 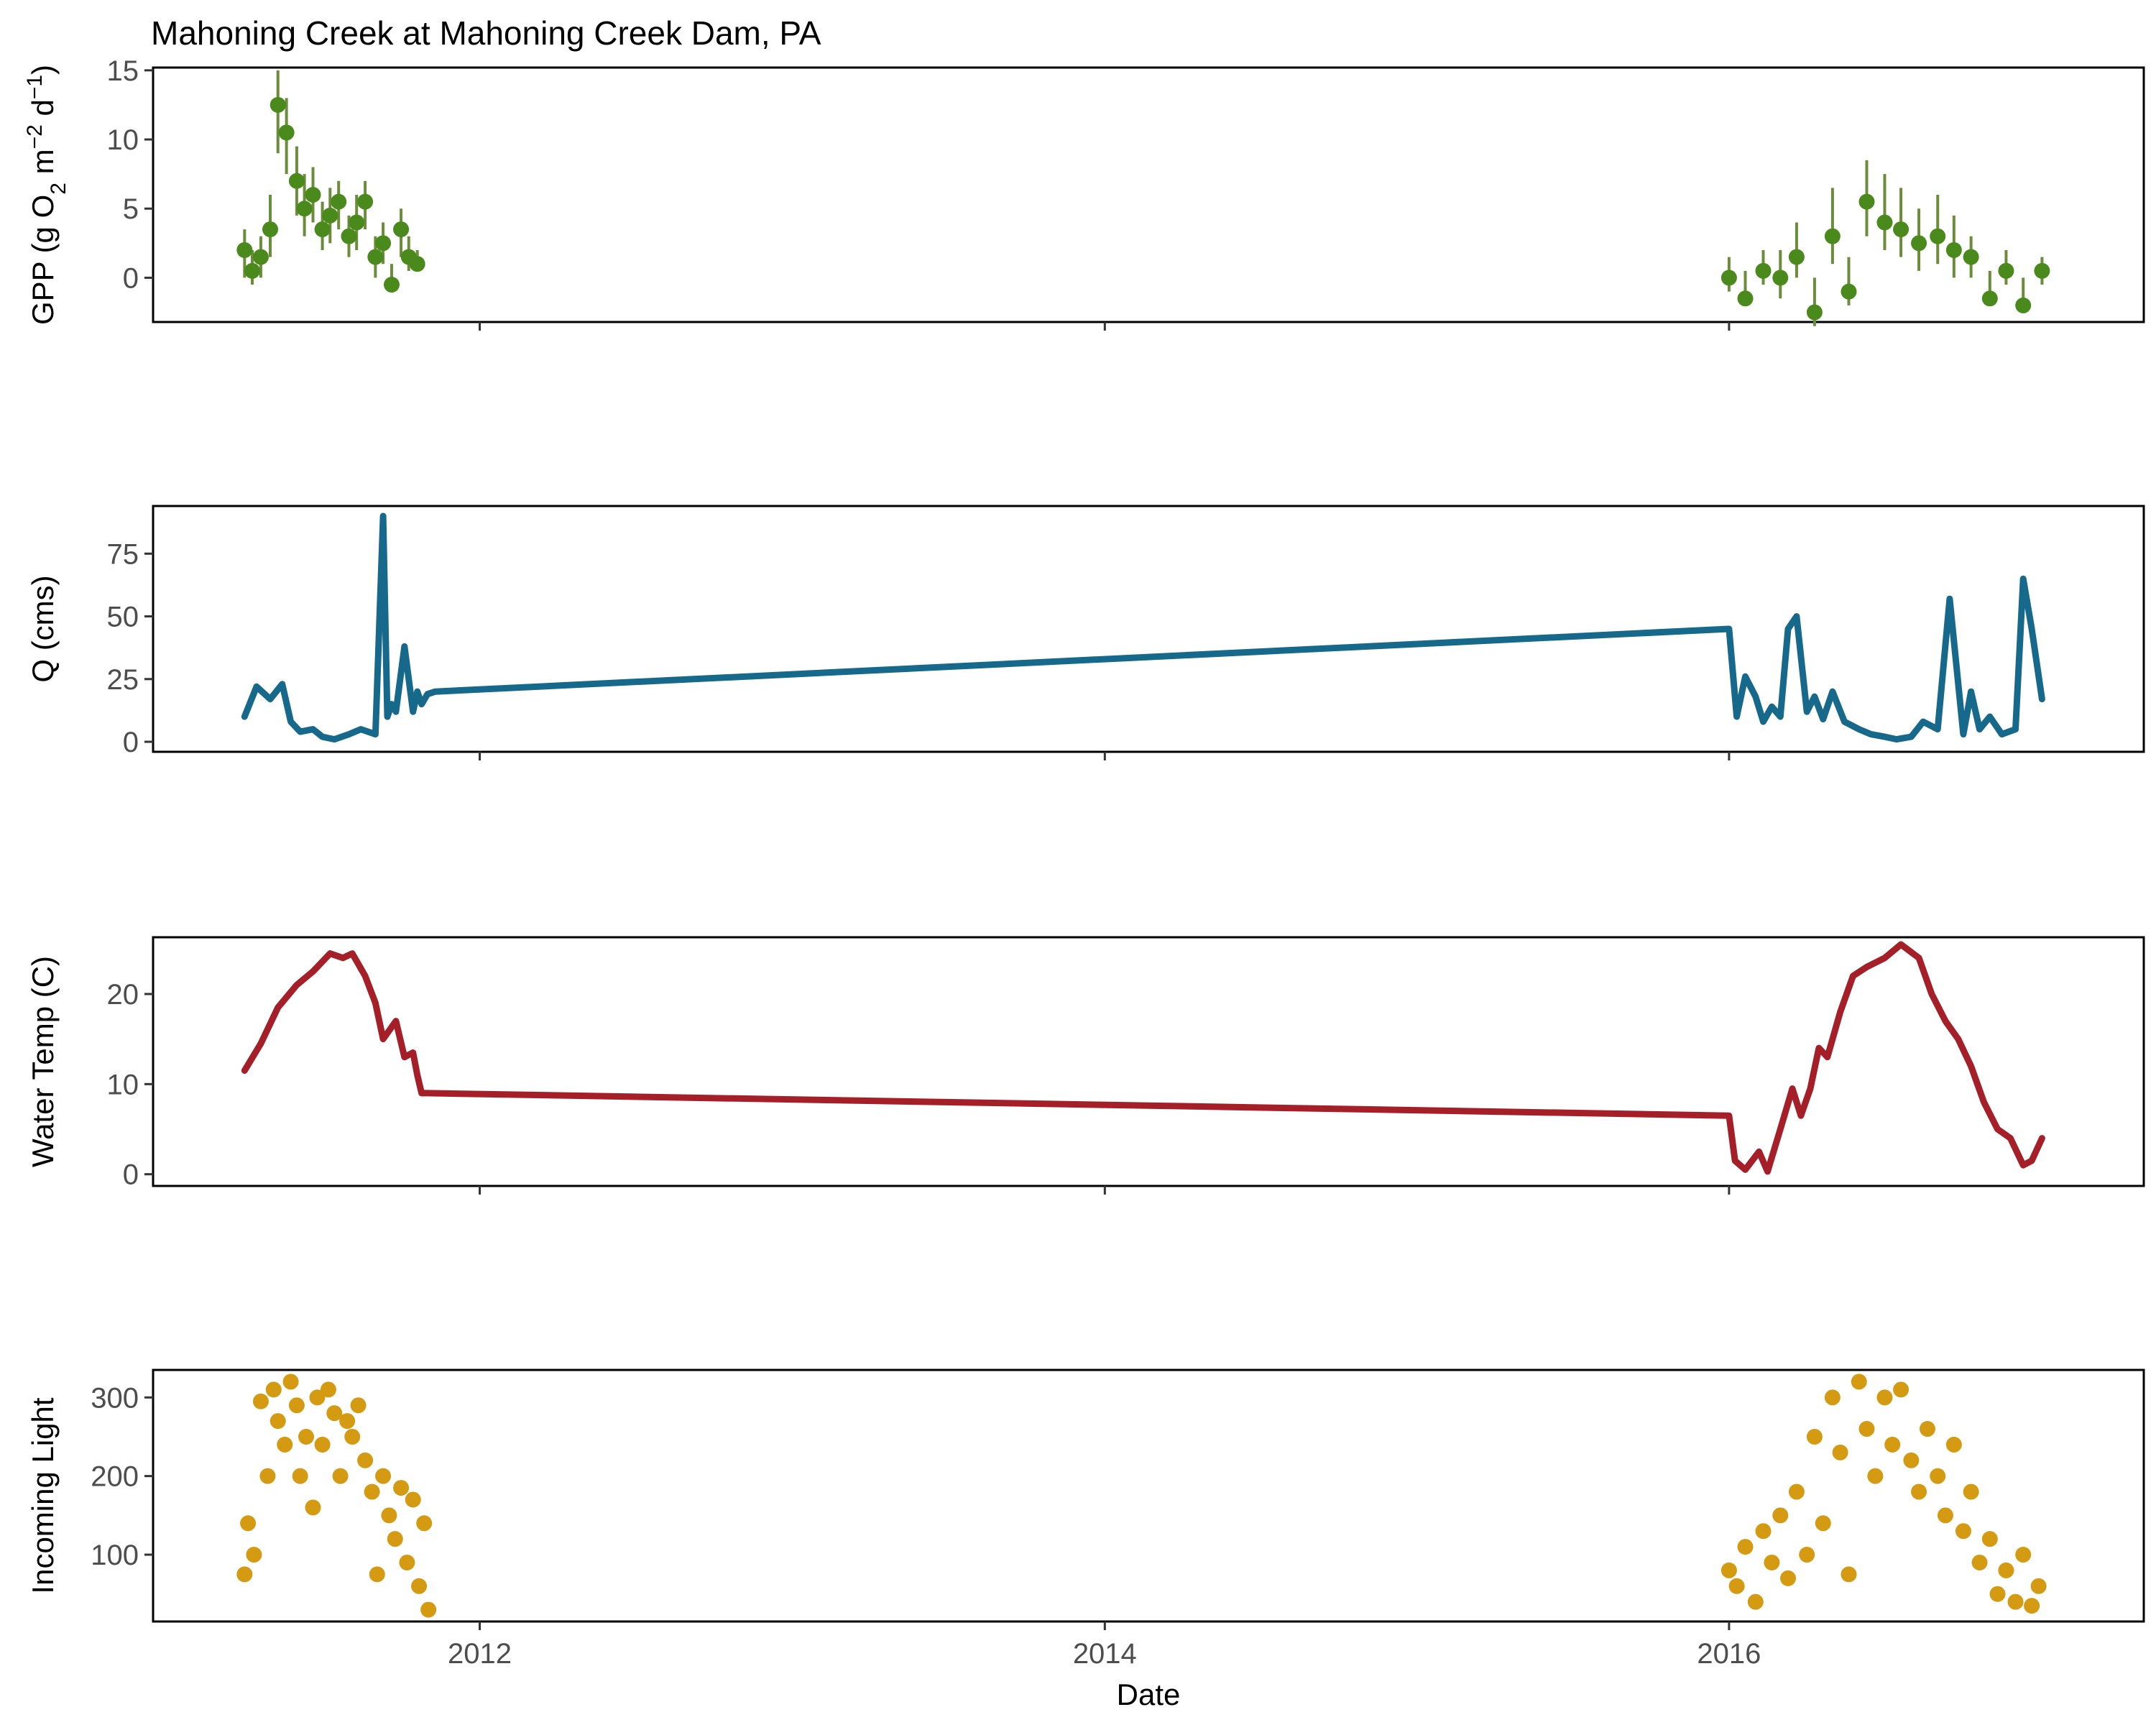 I want to click on discharge-series-line, so click(x=1143, y=627).